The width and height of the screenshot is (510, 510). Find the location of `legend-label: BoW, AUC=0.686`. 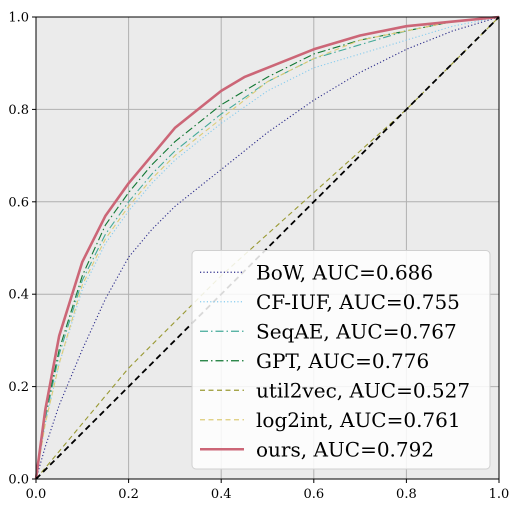

legend-label: BoW, AUC=0.686 is located at coordinates (344, 272).